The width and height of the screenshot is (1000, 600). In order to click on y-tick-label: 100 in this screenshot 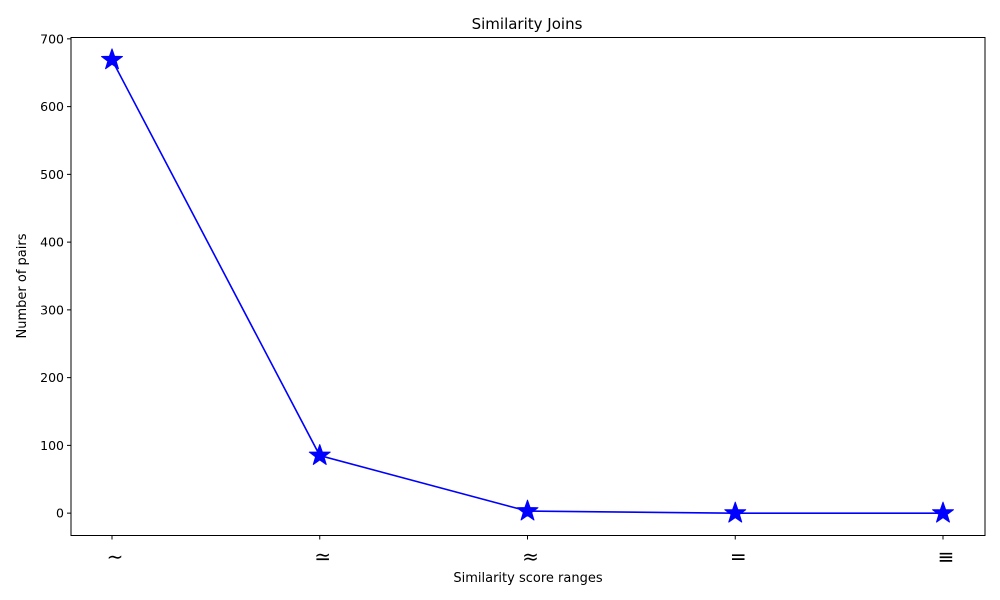, I will do `click(52, 445)`.